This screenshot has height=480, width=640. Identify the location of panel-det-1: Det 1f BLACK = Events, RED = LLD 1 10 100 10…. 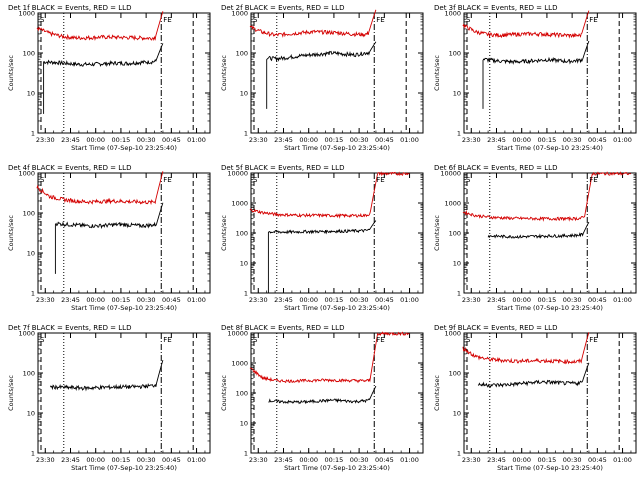
(109, 78).